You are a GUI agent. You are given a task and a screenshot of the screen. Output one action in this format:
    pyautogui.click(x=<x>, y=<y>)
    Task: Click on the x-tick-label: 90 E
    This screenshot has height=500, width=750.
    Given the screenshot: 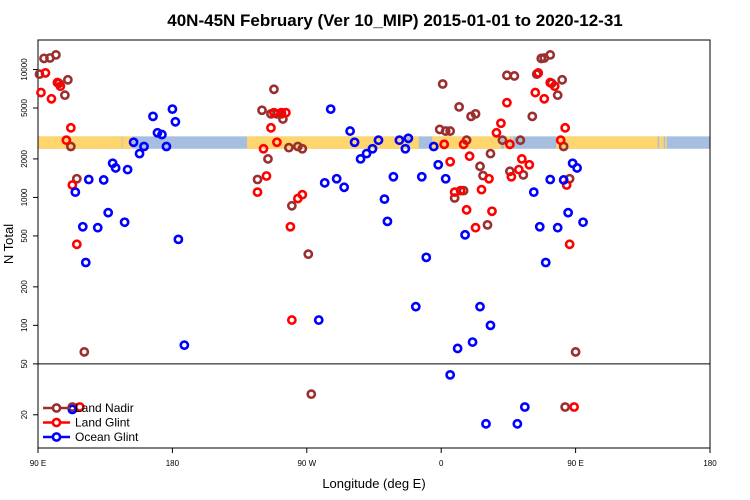 What is the action you would take?
    pyautogui.click(x=38, y=463)
    